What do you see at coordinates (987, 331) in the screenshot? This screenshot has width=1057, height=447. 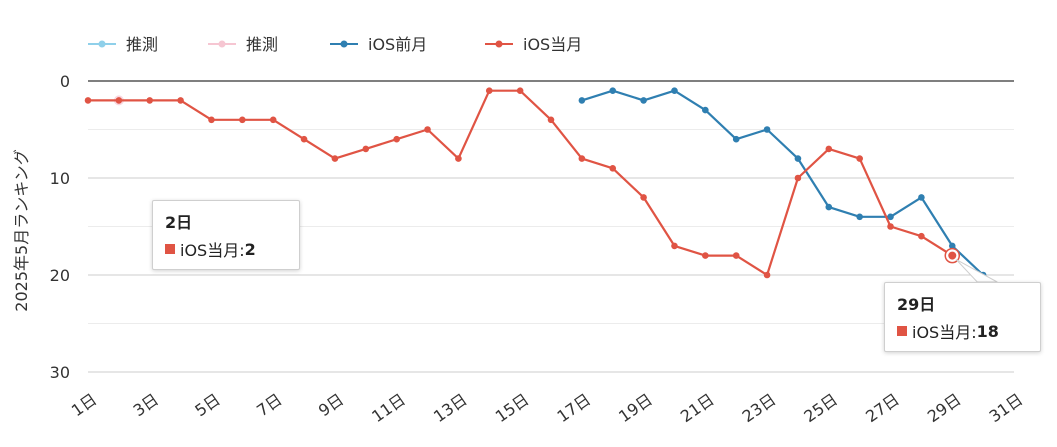 I see `tooltip-value: 18` at bounding box center [987, 331].